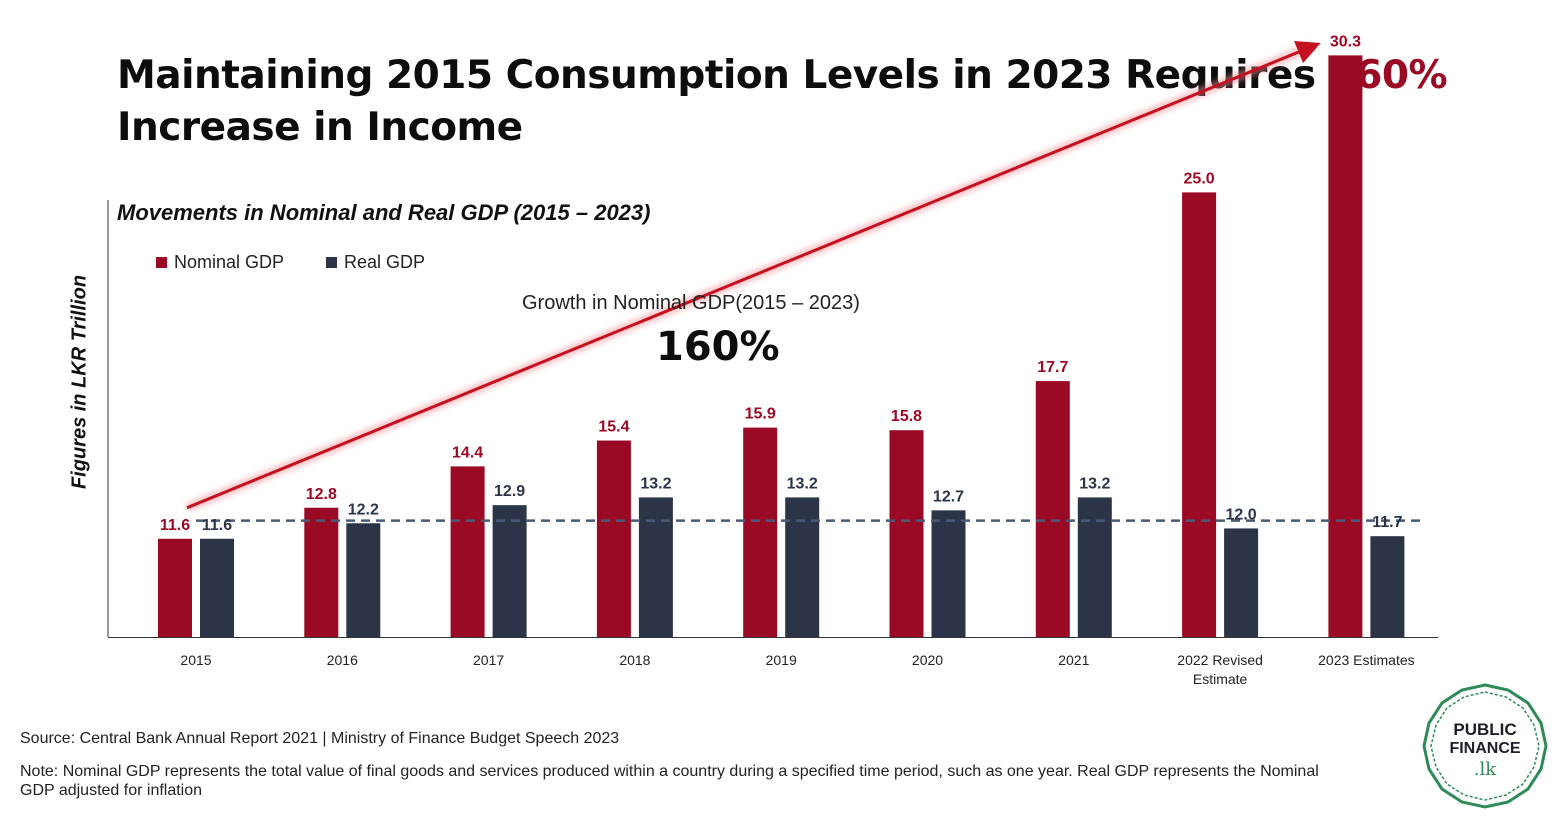  I want to click on data-label-nominal-1: 12.8, so click(321, 494).